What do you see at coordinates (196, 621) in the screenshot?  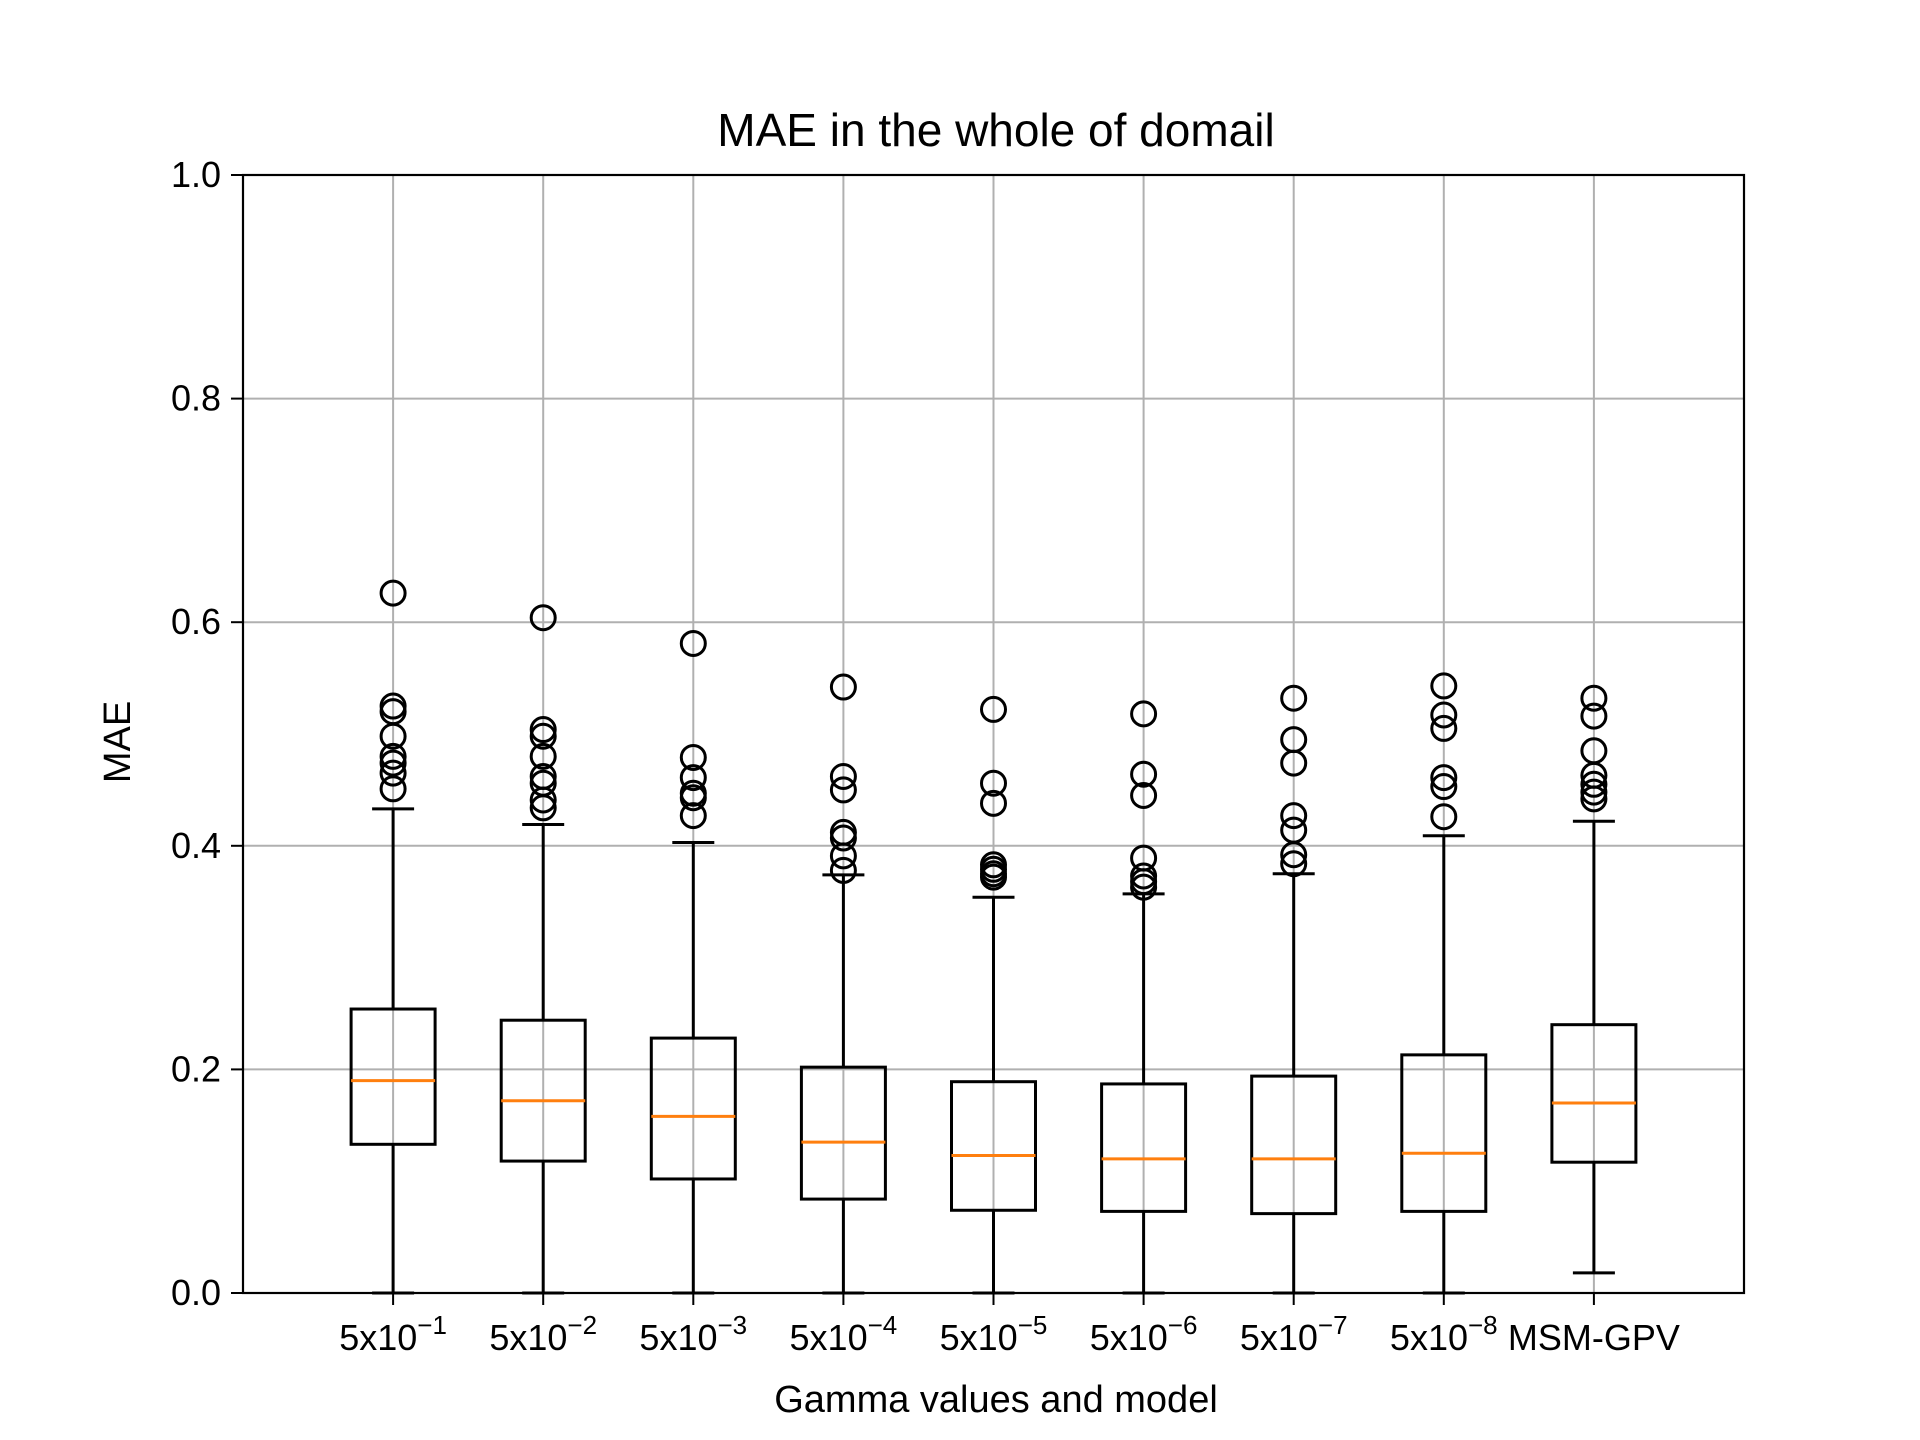 I see `y-tick-label: 0.6` at bounding box center [196, 621].